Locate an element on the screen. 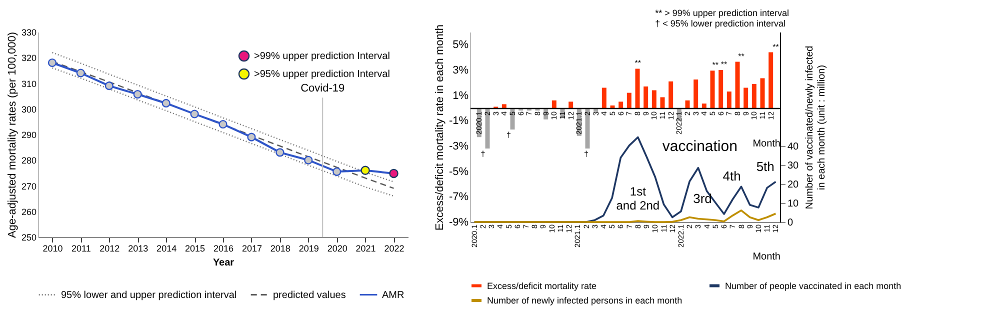  y2-tick-label: 20 is located at coordinates (794, 185).